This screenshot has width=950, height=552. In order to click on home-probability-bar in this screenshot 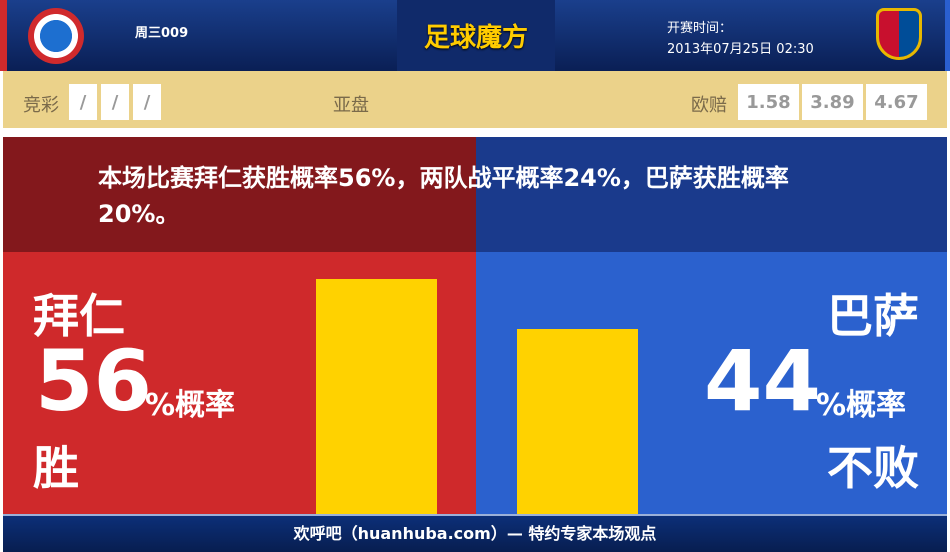, I will do `click(376, 396)`.